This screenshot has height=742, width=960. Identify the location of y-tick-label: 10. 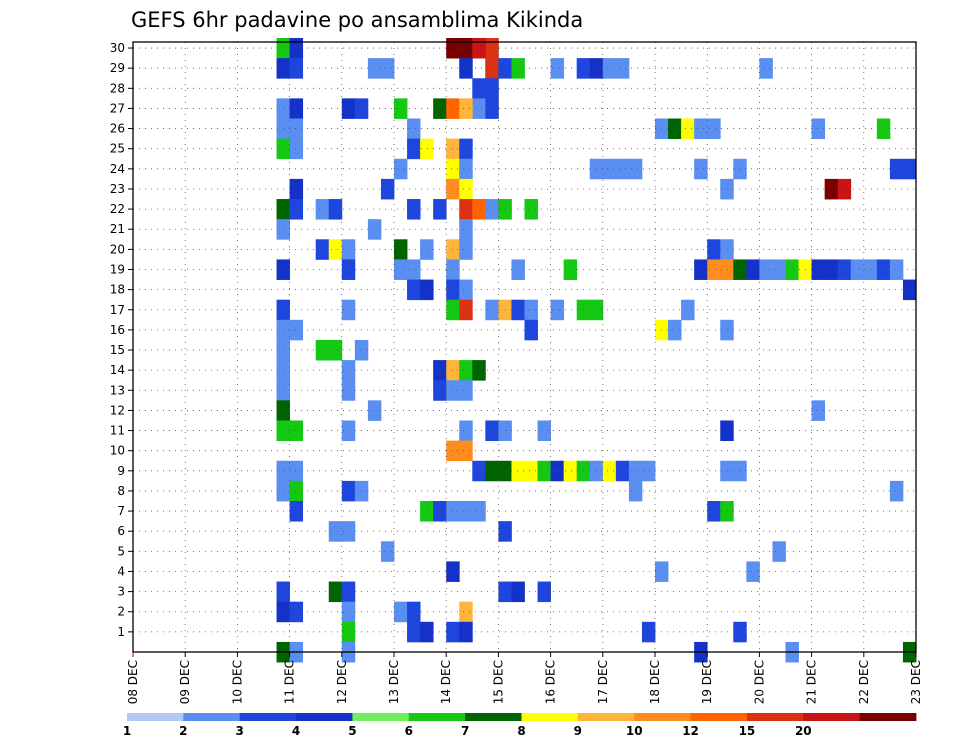
(117, 451).